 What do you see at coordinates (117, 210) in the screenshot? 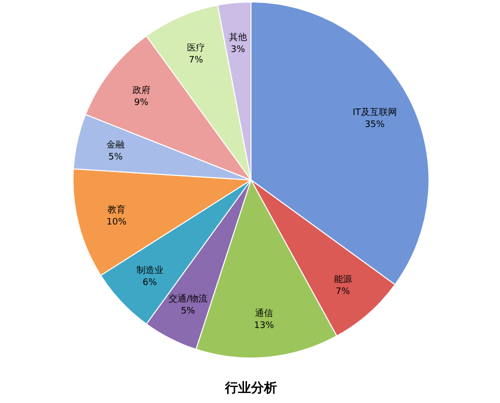
I see `slice-label: 教育` at bounding box center [117, 210].